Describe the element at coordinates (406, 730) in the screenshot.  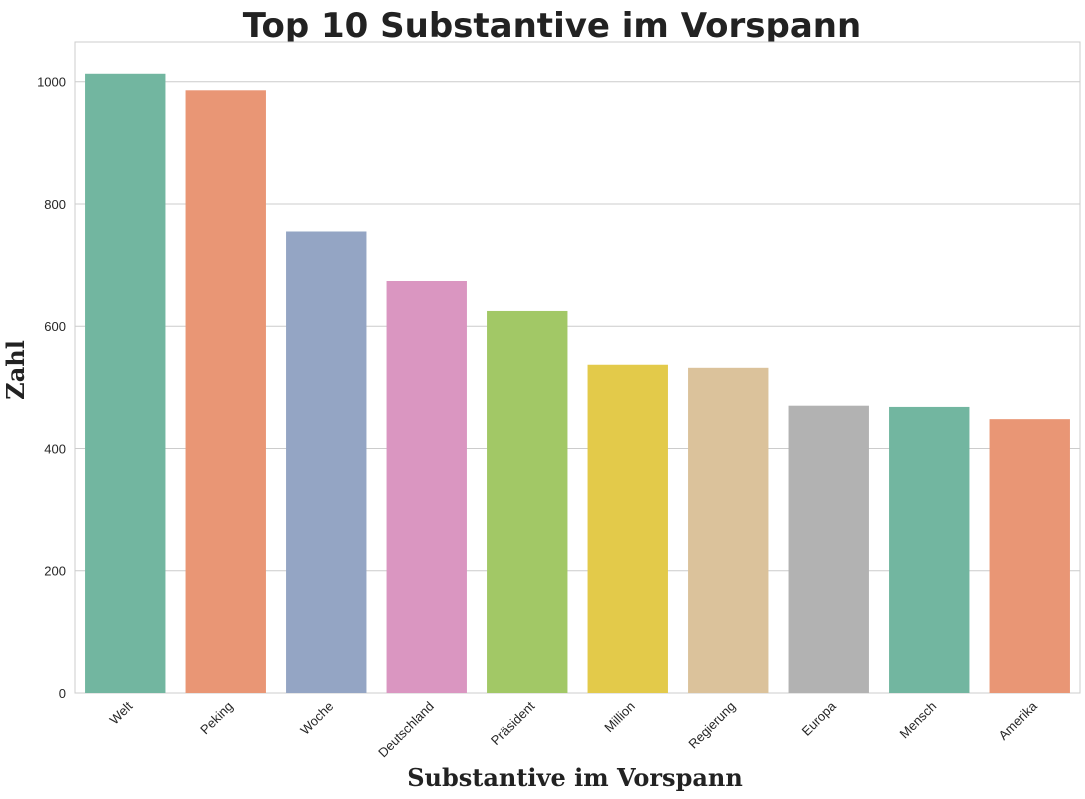
I see `x-tick-label: Deutschland` at that location.